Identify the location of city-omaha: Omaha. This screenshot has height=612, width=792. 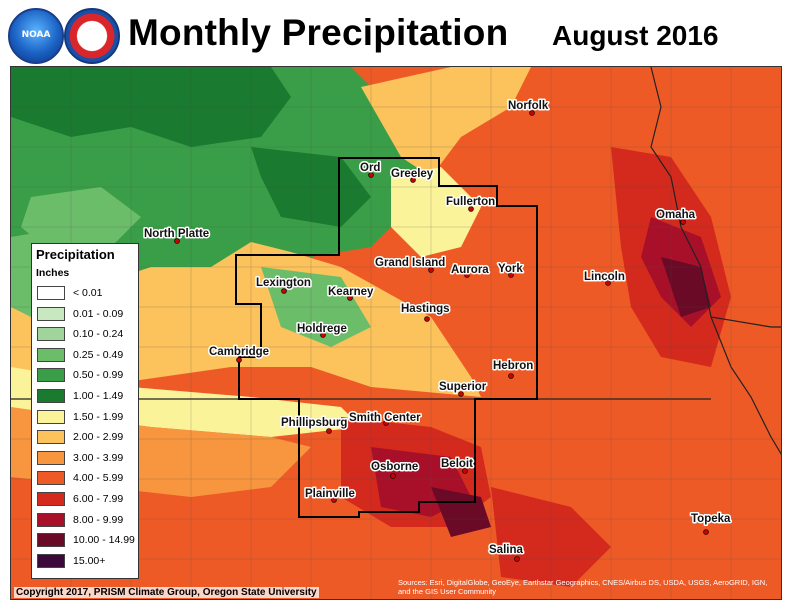
(676, 216).